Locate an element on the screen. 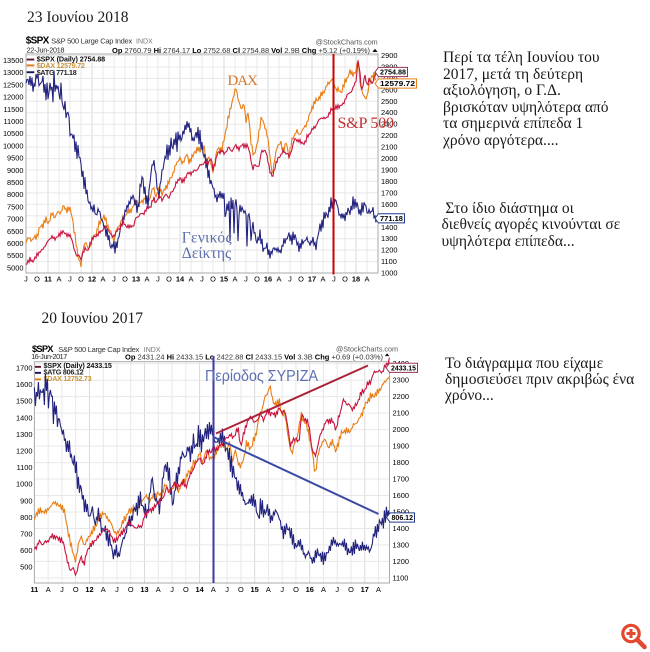 This screenshot has width=650, height=652. svg-text: 11000 is located at coordinates (13, 121).